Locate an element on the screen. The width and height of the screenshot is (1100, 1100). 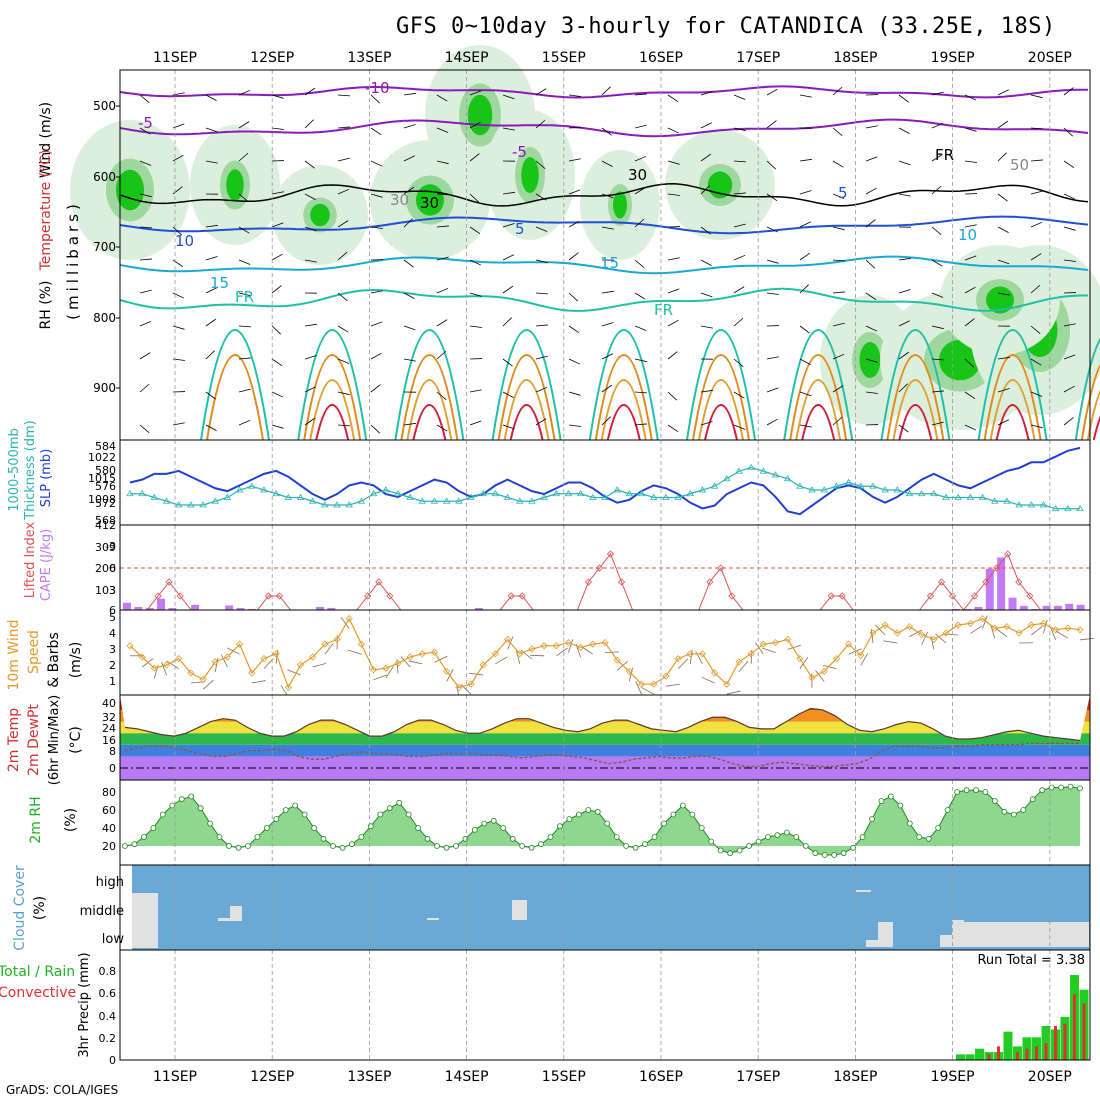
contour-label: -10 is located at coordinates (377, 88).